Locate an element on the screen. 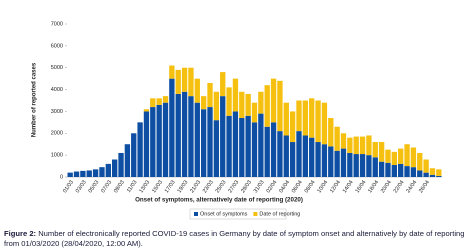  y-tick-label: 7000 is located at coordinates (57, 24).